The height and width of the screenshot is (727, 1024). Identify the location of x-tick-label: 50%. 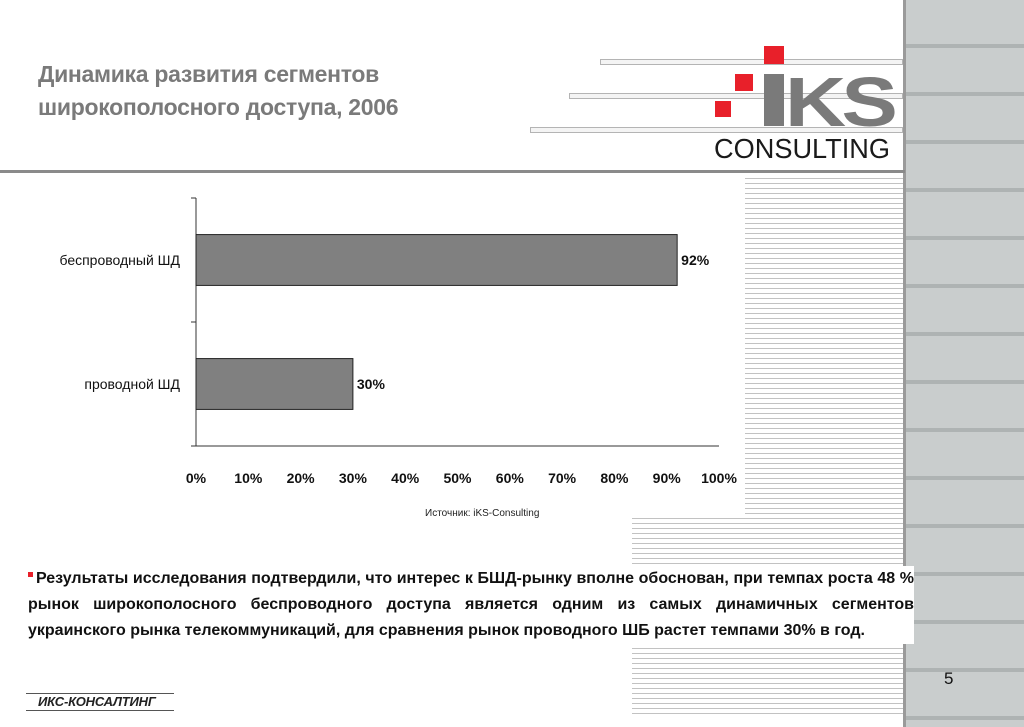
(457, 478).